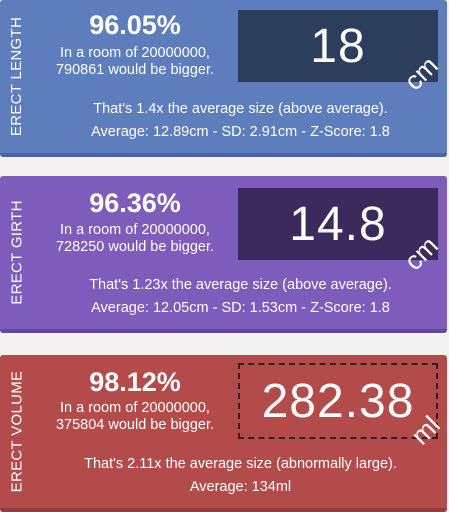 The height and width of the screenshot is (512, 449). I want to click on length-room-line2: 790861 would be bigger., so click(135, 70).